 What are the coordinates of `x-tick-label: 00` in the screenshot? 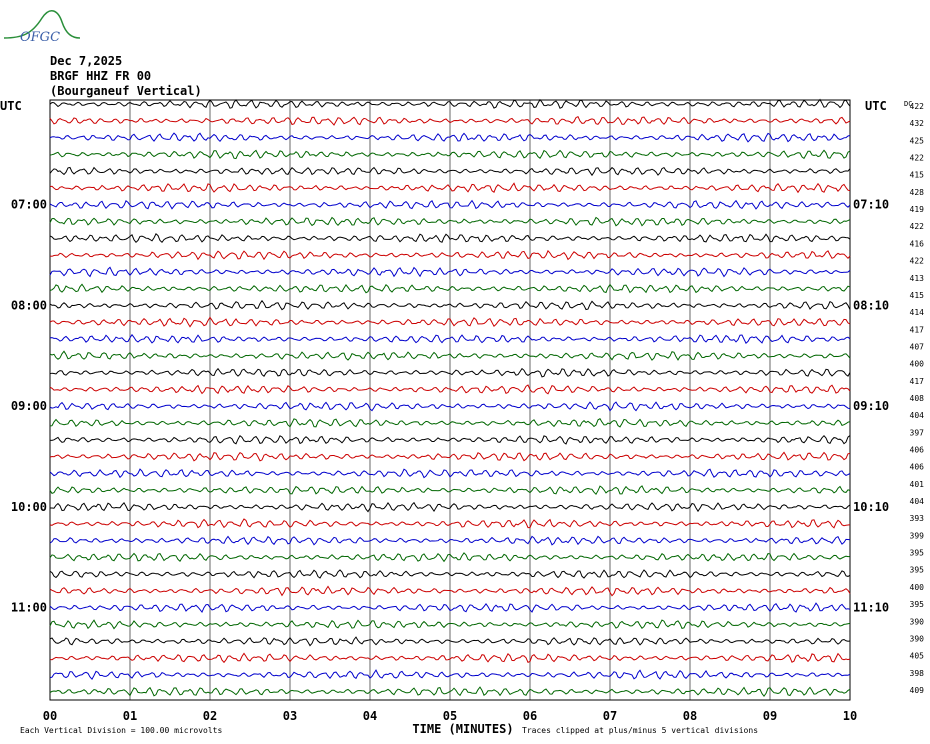 It's located at (50, 716).